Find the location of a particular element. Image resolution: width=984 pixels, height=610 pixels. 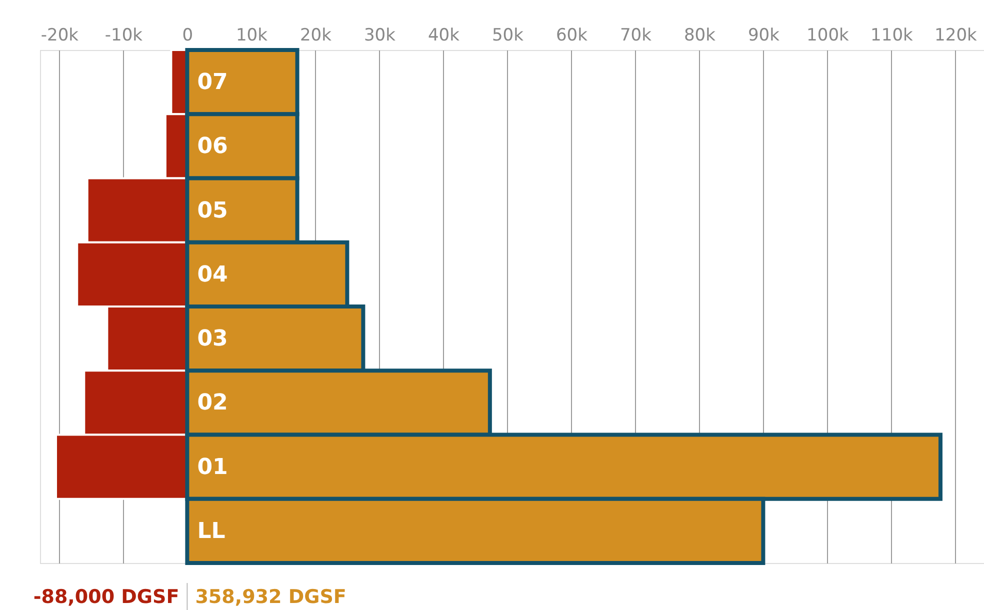

y-tick-label: 07 is located at coordinates (212, 83).